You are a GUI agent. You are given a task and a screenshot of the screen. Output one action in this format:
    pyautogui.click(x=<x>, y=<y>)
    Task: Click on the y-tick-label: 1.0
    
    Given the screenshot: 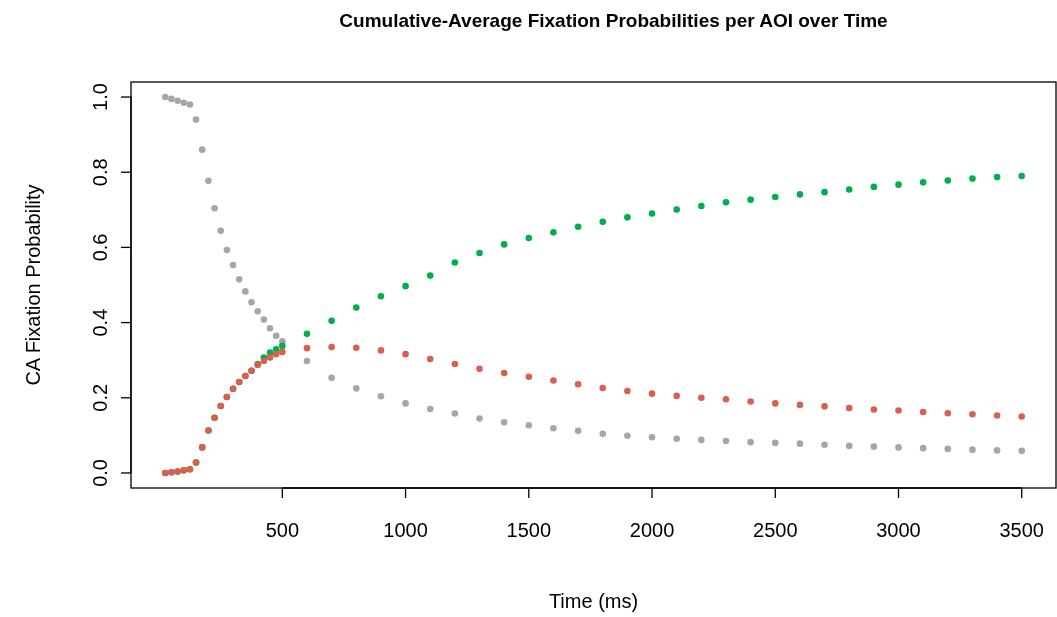 What is the action you would take?
    pyautogui.click(x=100, y=97)
    